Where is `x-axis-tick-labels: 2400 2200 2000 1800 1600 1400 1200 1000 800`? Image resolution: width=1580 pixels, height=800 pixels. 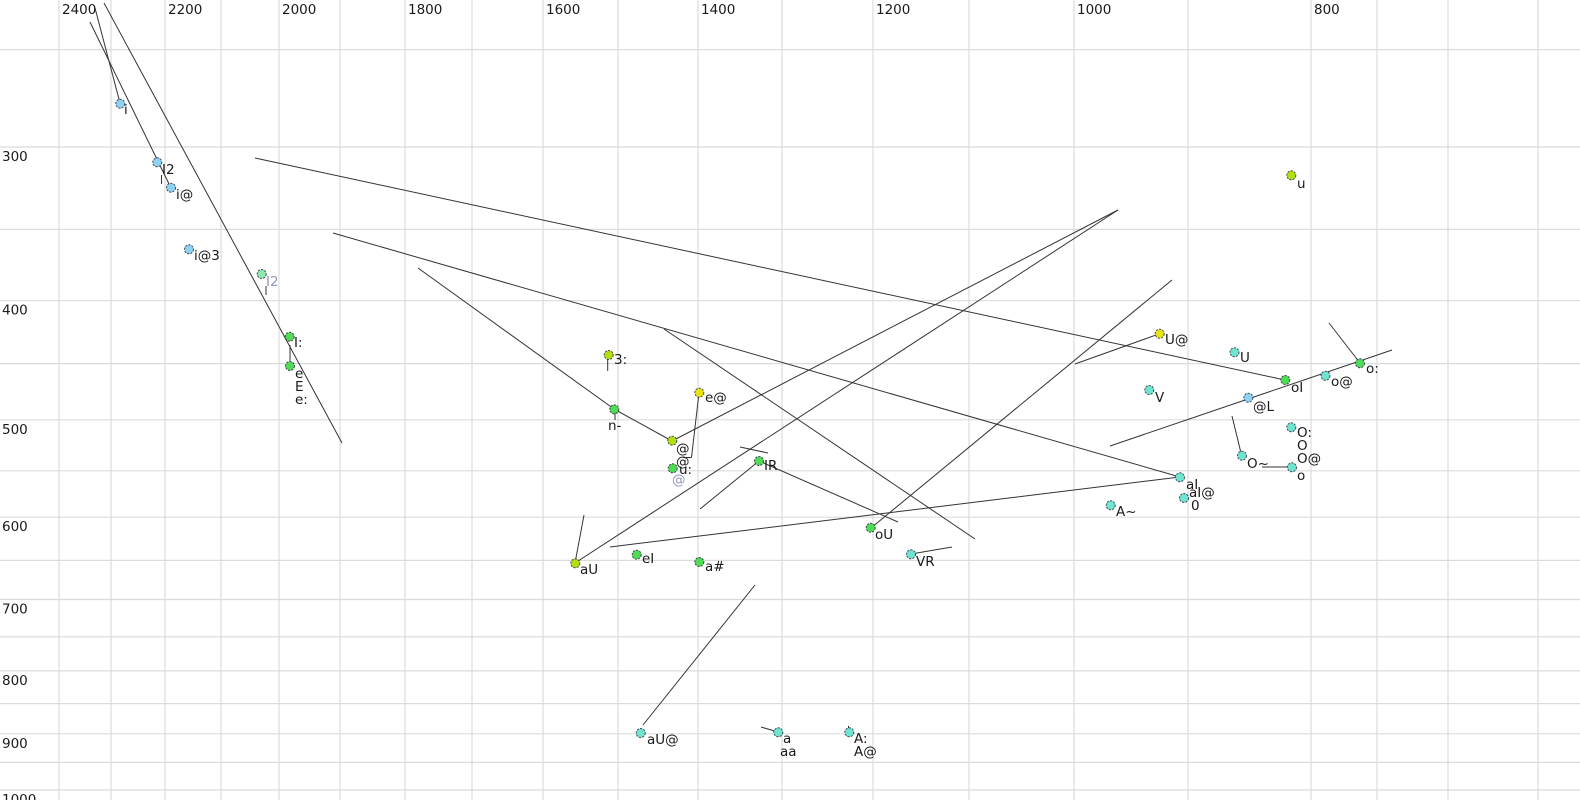
x-axis-tick-labels: 2400 2200 2000 1800 1600 1400 1200 1000 800 is located at coordinates (701, 10).